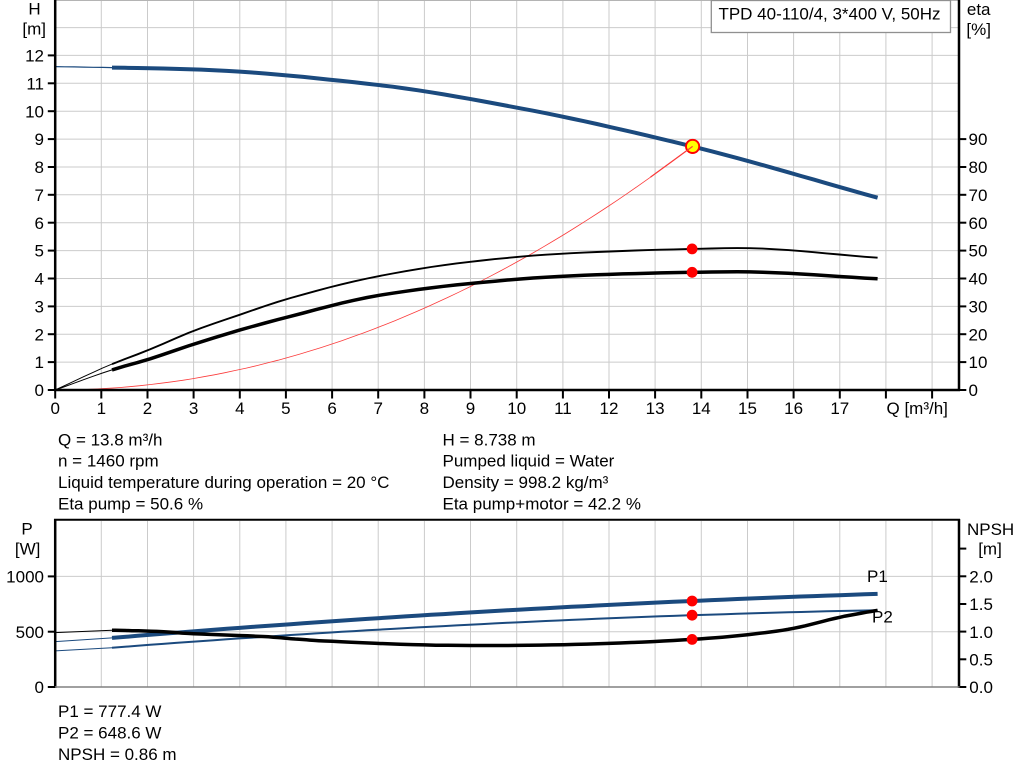  Describe the element at coordinates (981, 576) in the screenshot. I see `svg-text: 2.0` at that location.